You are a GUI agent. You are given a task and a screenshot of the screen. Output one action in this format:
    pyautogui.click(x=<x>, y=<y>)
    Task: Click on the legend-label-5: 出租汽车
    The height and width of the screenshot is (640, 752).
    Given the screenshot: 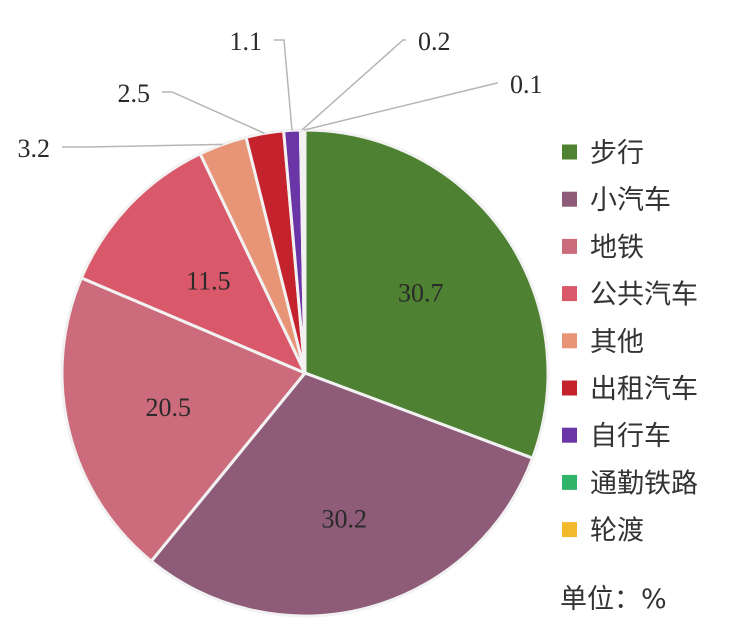 What is the action you would take?
    pyautogui.click(x=644, y=389)
    